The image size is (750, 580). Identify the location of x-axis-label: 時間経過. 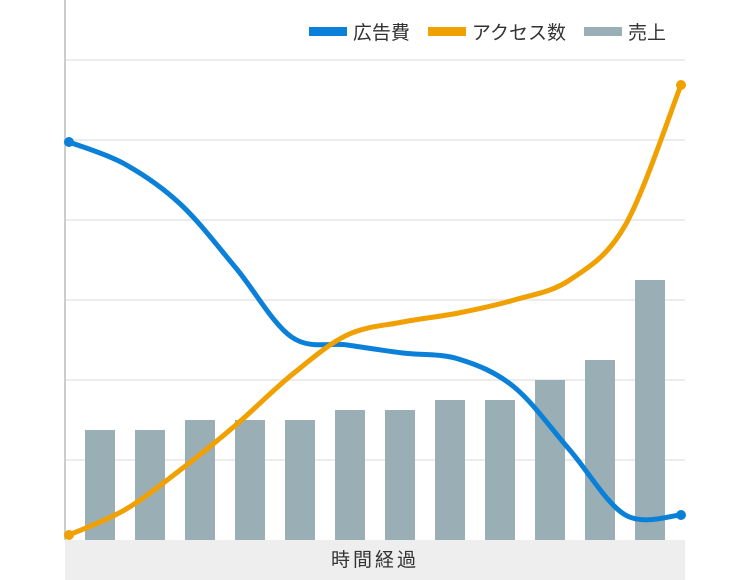
(375, 560).